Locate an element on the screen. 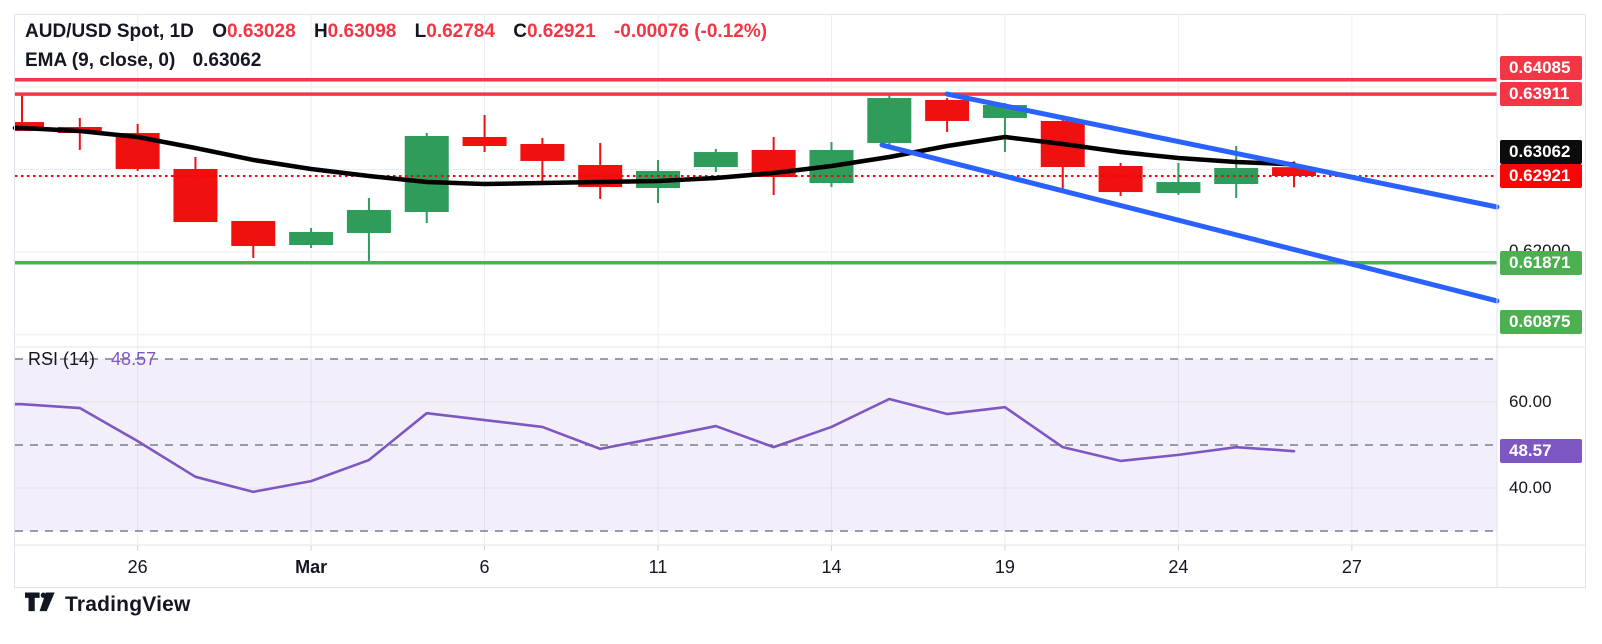 The image size is (1602, 644). price-badge-target: 0.60875 is located at coordinates (1541, 322).